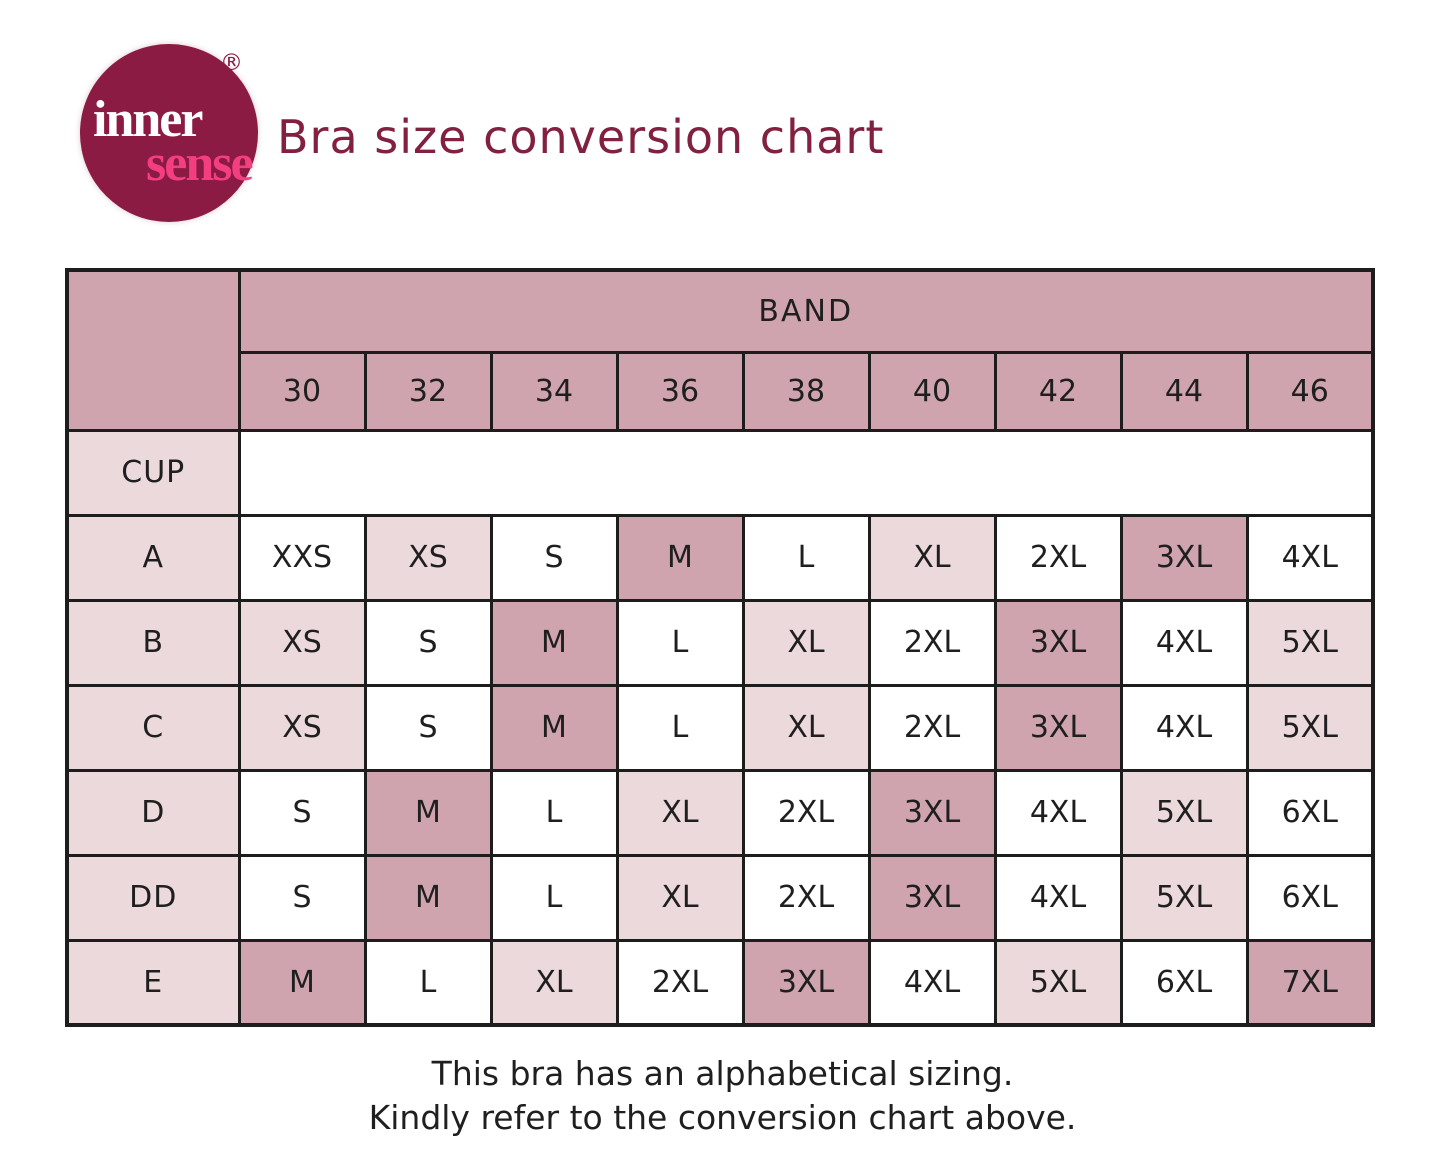 The width and height of the screenshot is (1445, 1156). What do you see at coordinates (1310, 391) in the screenshot?
I see `band-size-header: 46` at bounding box center [1310, 391].